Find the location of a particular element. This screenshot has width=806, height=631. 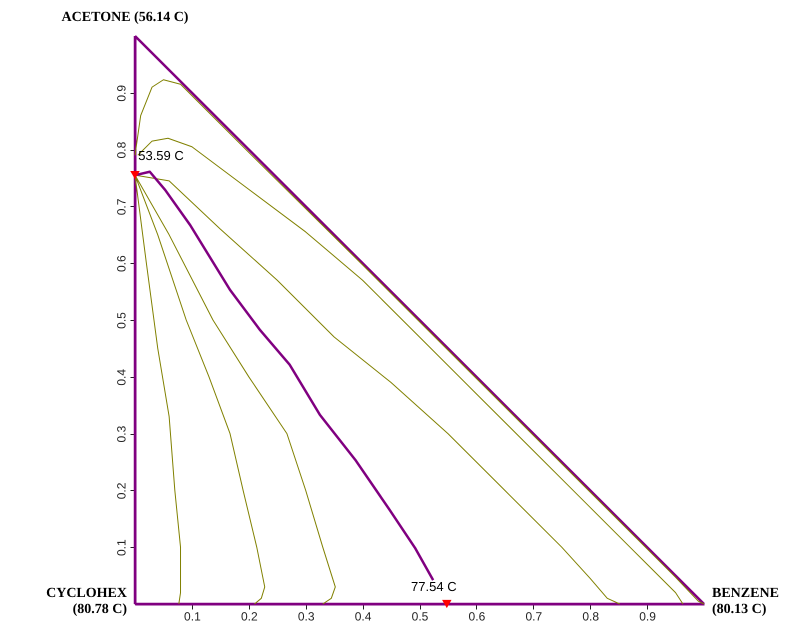

y-tick-label: 0.9 is located at coordinates (121, 93).